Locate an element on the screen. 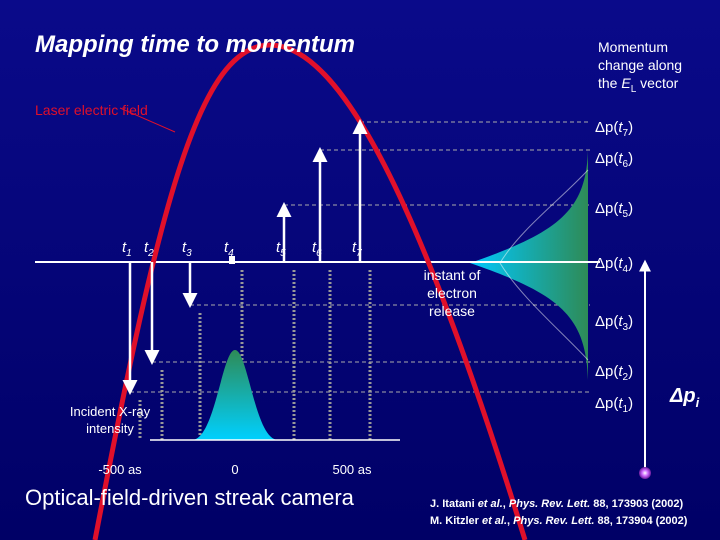  time-label: t6 is located at coordinates (317, 249).